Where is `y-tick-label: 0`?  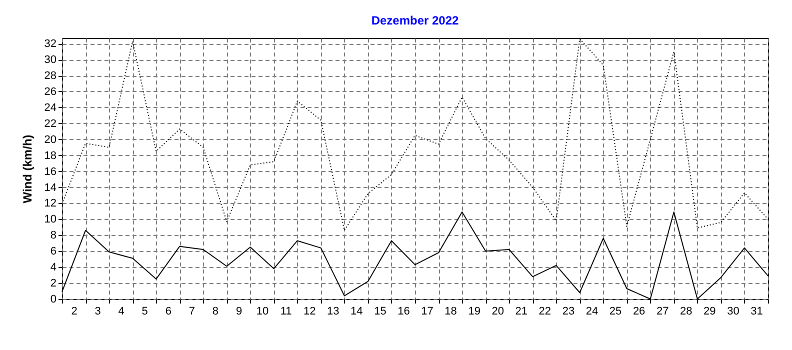
y-tick-label: 0 is located at coordinates (53, 300).